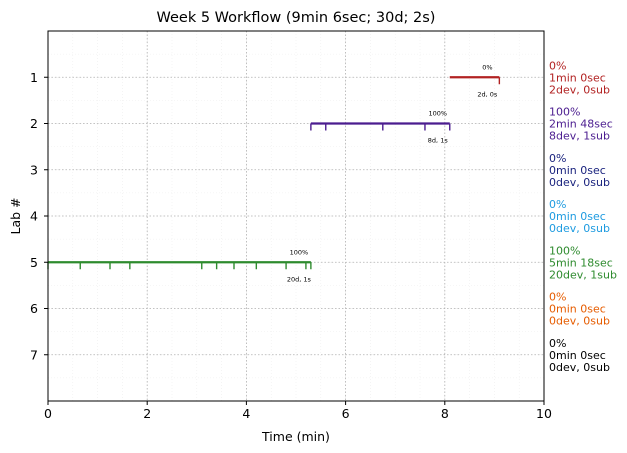 This screenshot has width=627, height=453. Describe the element at coordinates (579, 89) in the screenshot. I see `lab-1-summary-line: 2dev, 0sub` at that location.